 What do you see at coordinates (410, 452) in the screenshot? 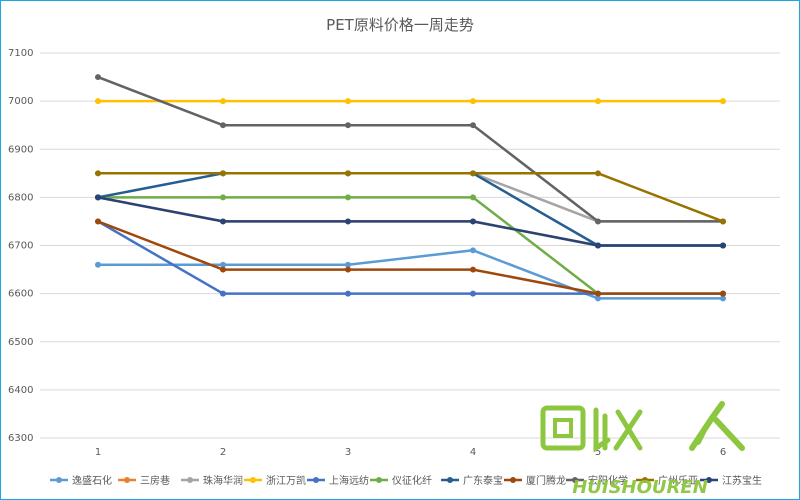
I see `x-axis-ticks: 1 2 3 4 5 6` at bounding box center [410, 452].